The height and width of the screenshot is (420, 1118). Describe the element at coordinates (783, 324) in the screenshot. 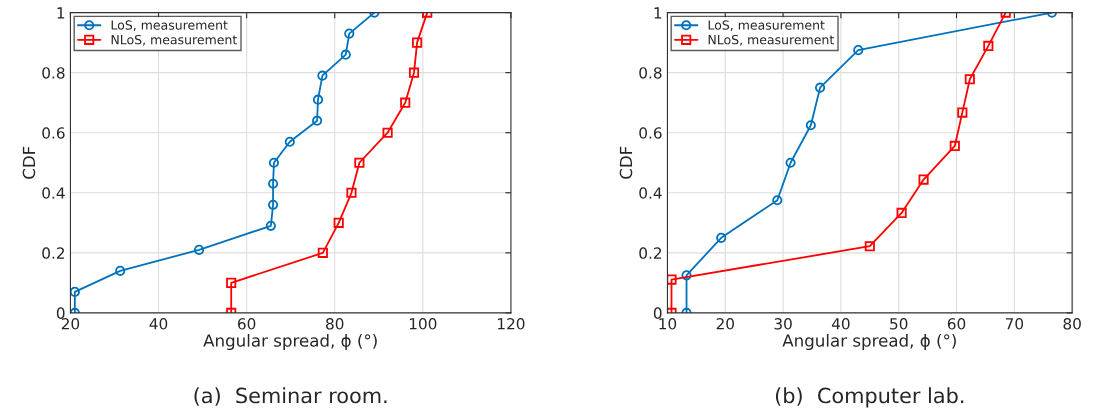

I see `x-tick-label: 30` at that location.